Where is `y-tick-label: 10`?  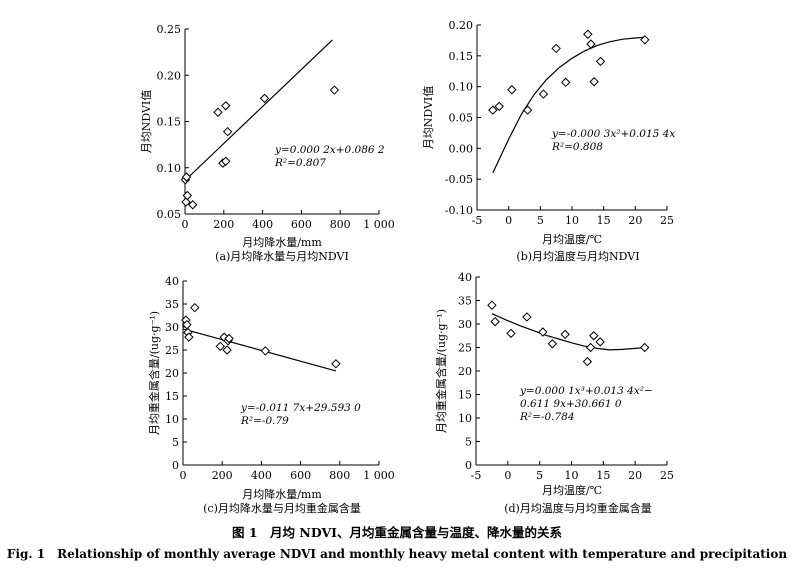 y-tick-label: 10 is located at coordinates (172, 419).